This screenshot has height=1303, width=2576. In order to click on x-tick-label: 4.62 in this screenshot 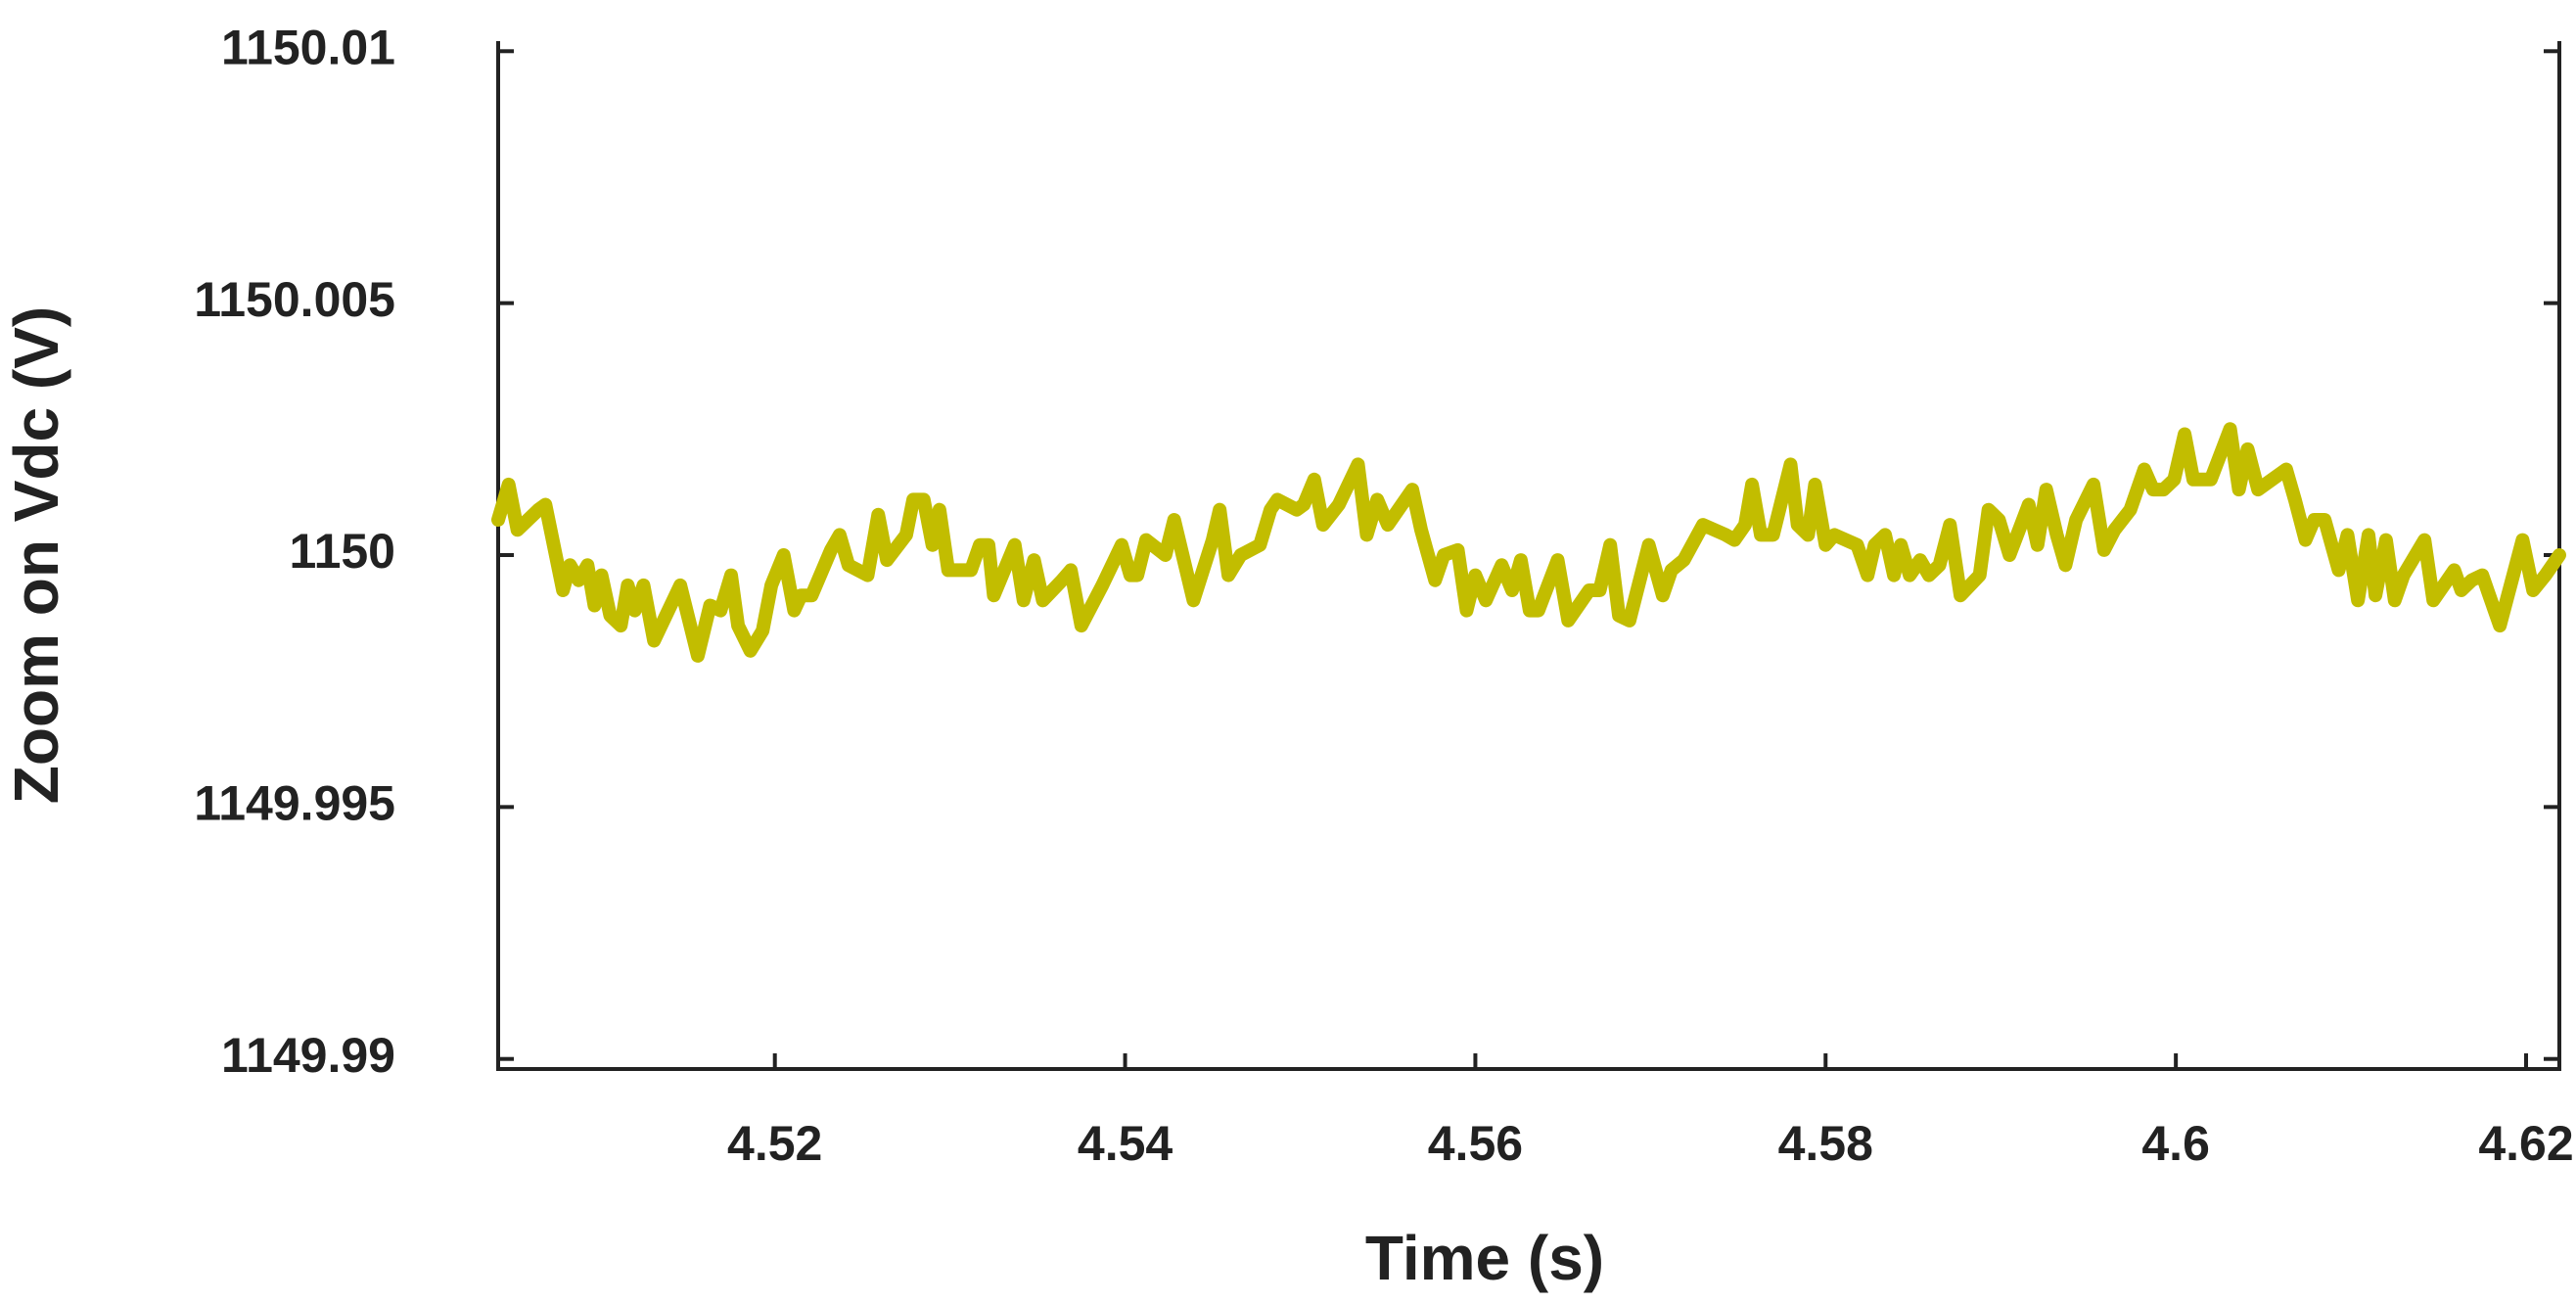, I will do `click(2525, 1143)`.